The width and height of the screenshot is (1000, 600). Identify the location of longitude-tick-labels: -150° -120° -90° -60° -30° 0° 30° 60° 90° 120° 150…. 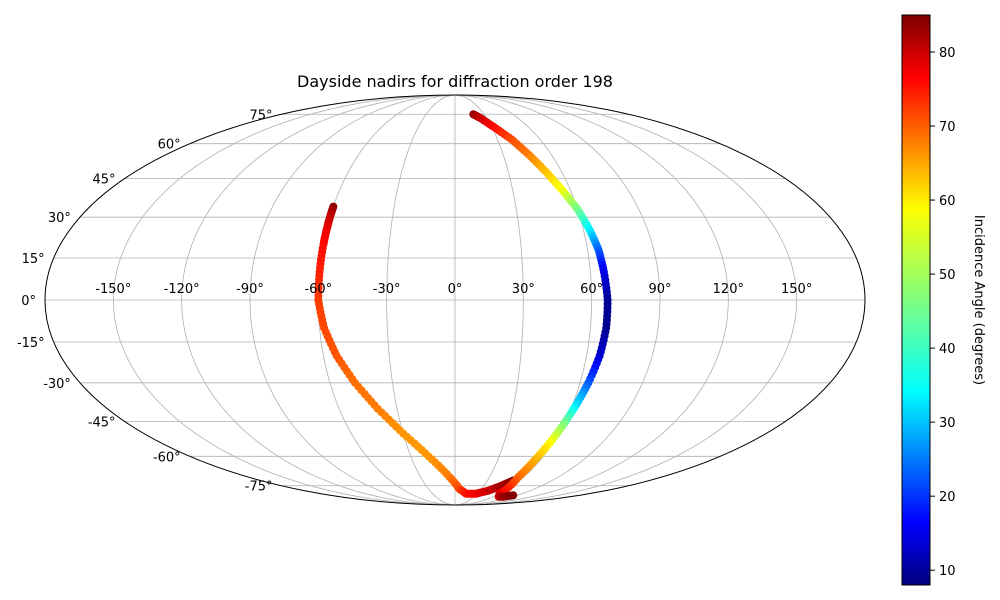
(453, 289).